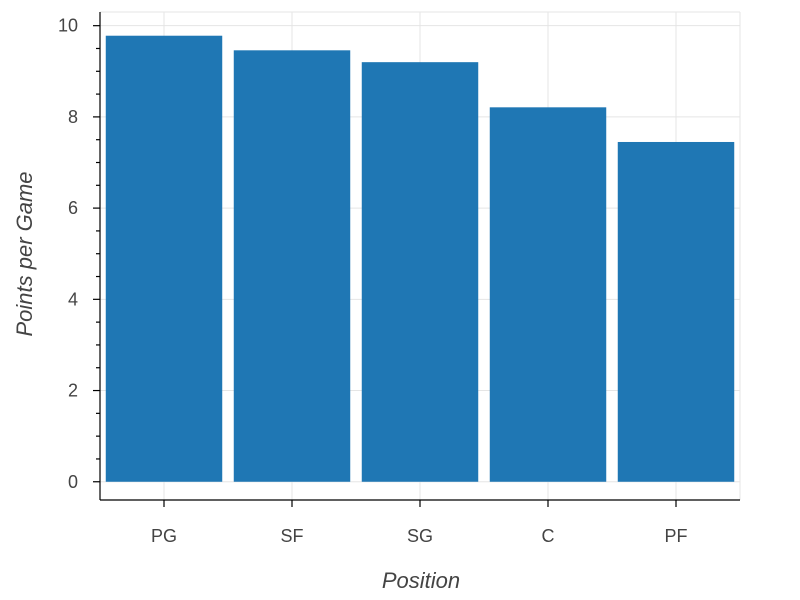 This screenshot has height=600, width=800. What do you see at coordinates (73, 482) in the screenshot?
I see `y-tick-label: 0` at bounding box center [73, 482].